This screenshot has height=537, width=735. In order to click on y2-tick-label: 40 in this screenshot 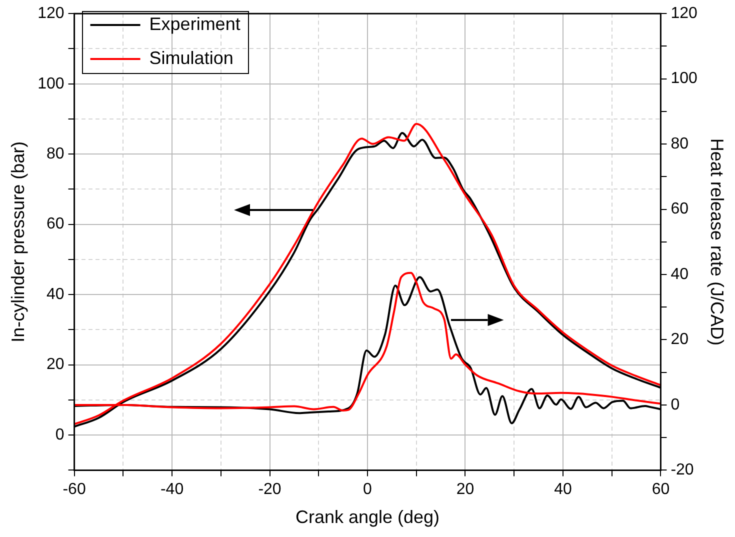, I will do `click(679, 274)`.